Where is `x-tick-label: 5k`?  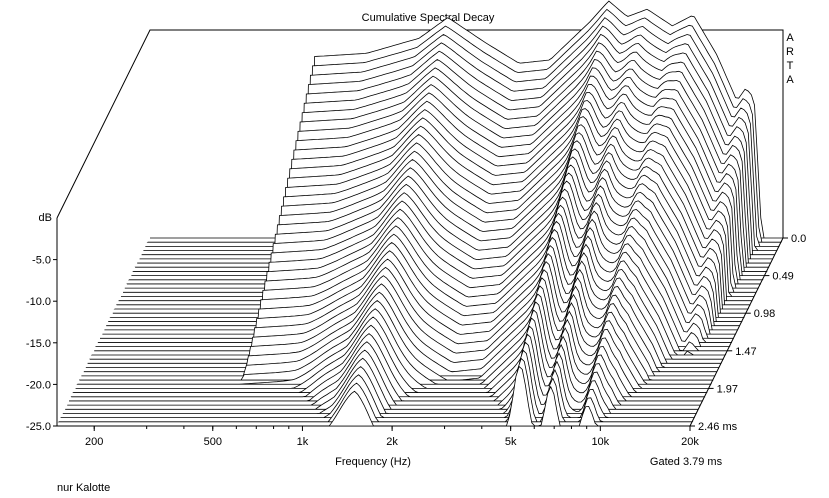 x-tick-label: 5k is located at coordinates (511, 442).